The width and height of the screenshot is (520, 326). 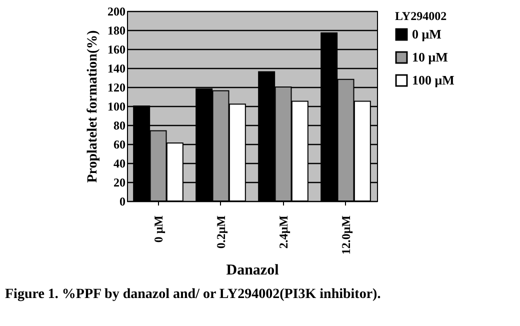 I want to click on x-tick-label: 12.0μM, so click(x=345, y=235).